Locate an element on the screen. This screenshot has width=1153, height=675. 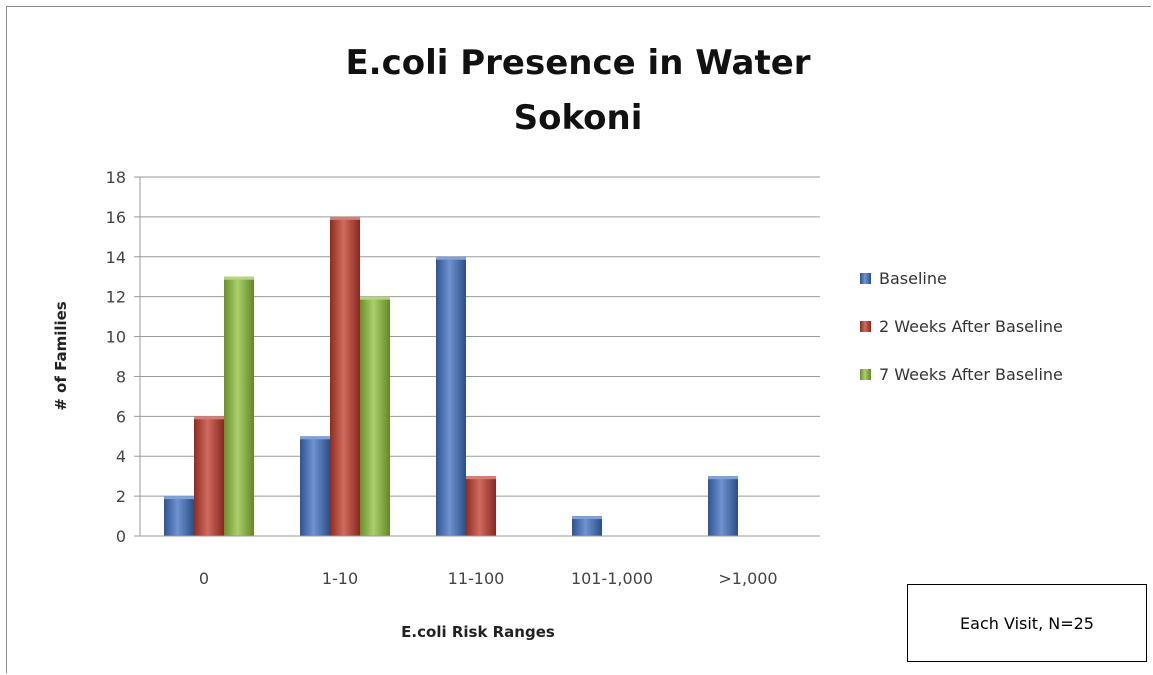
legend-label: Baseline is located at coordinates (913, 278).